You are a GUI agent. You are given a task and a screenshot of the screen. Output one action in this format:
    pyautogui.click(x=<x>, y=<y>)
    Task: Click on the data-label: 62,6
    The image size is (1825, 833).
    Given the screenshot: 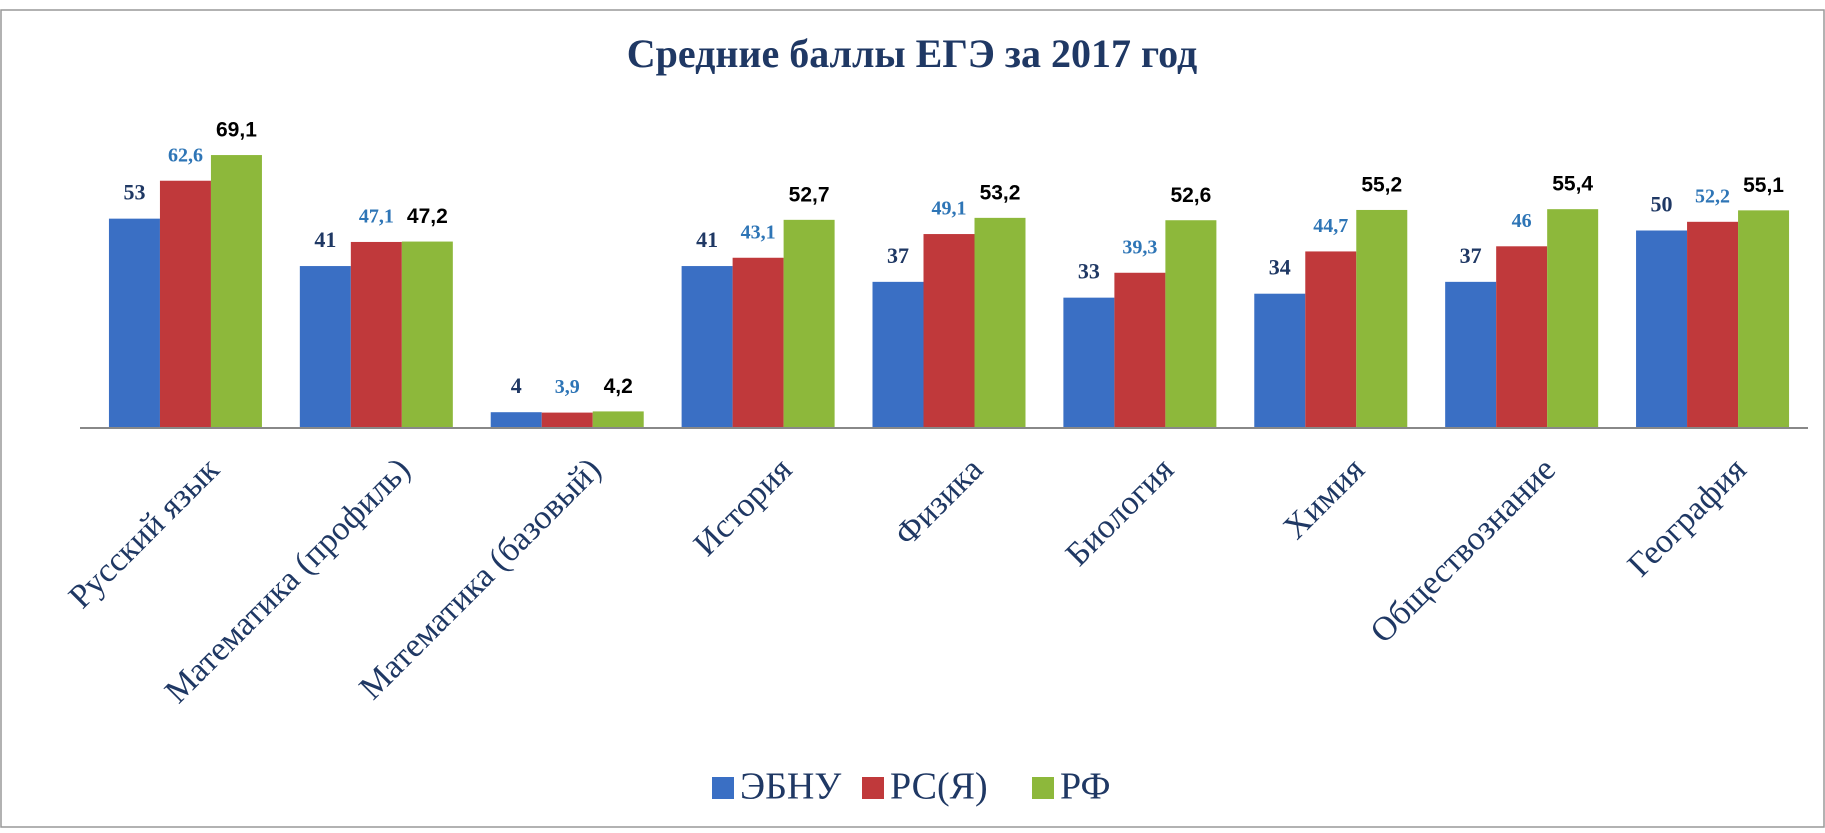 What is the action you would take?
    pyautogui.click(x=185, y=155)
    